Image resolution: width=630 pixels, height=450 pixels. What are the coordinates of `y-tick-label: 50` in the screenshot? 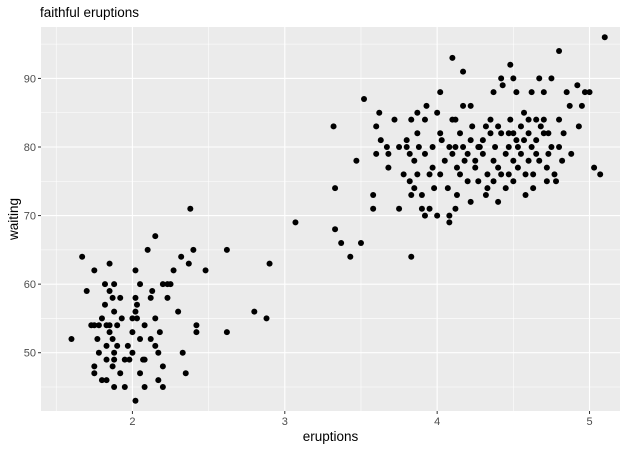 It's located at (30, 354).